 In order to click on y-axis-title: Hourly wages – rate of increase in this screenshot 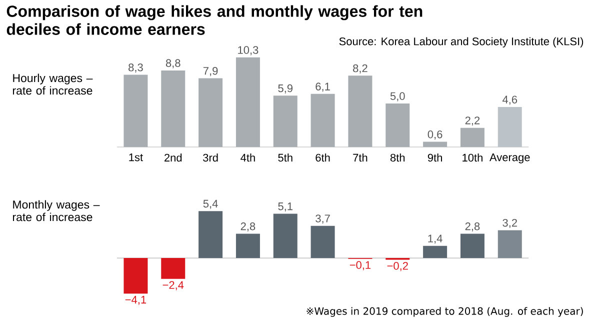, I will do `click(52, 84)`.